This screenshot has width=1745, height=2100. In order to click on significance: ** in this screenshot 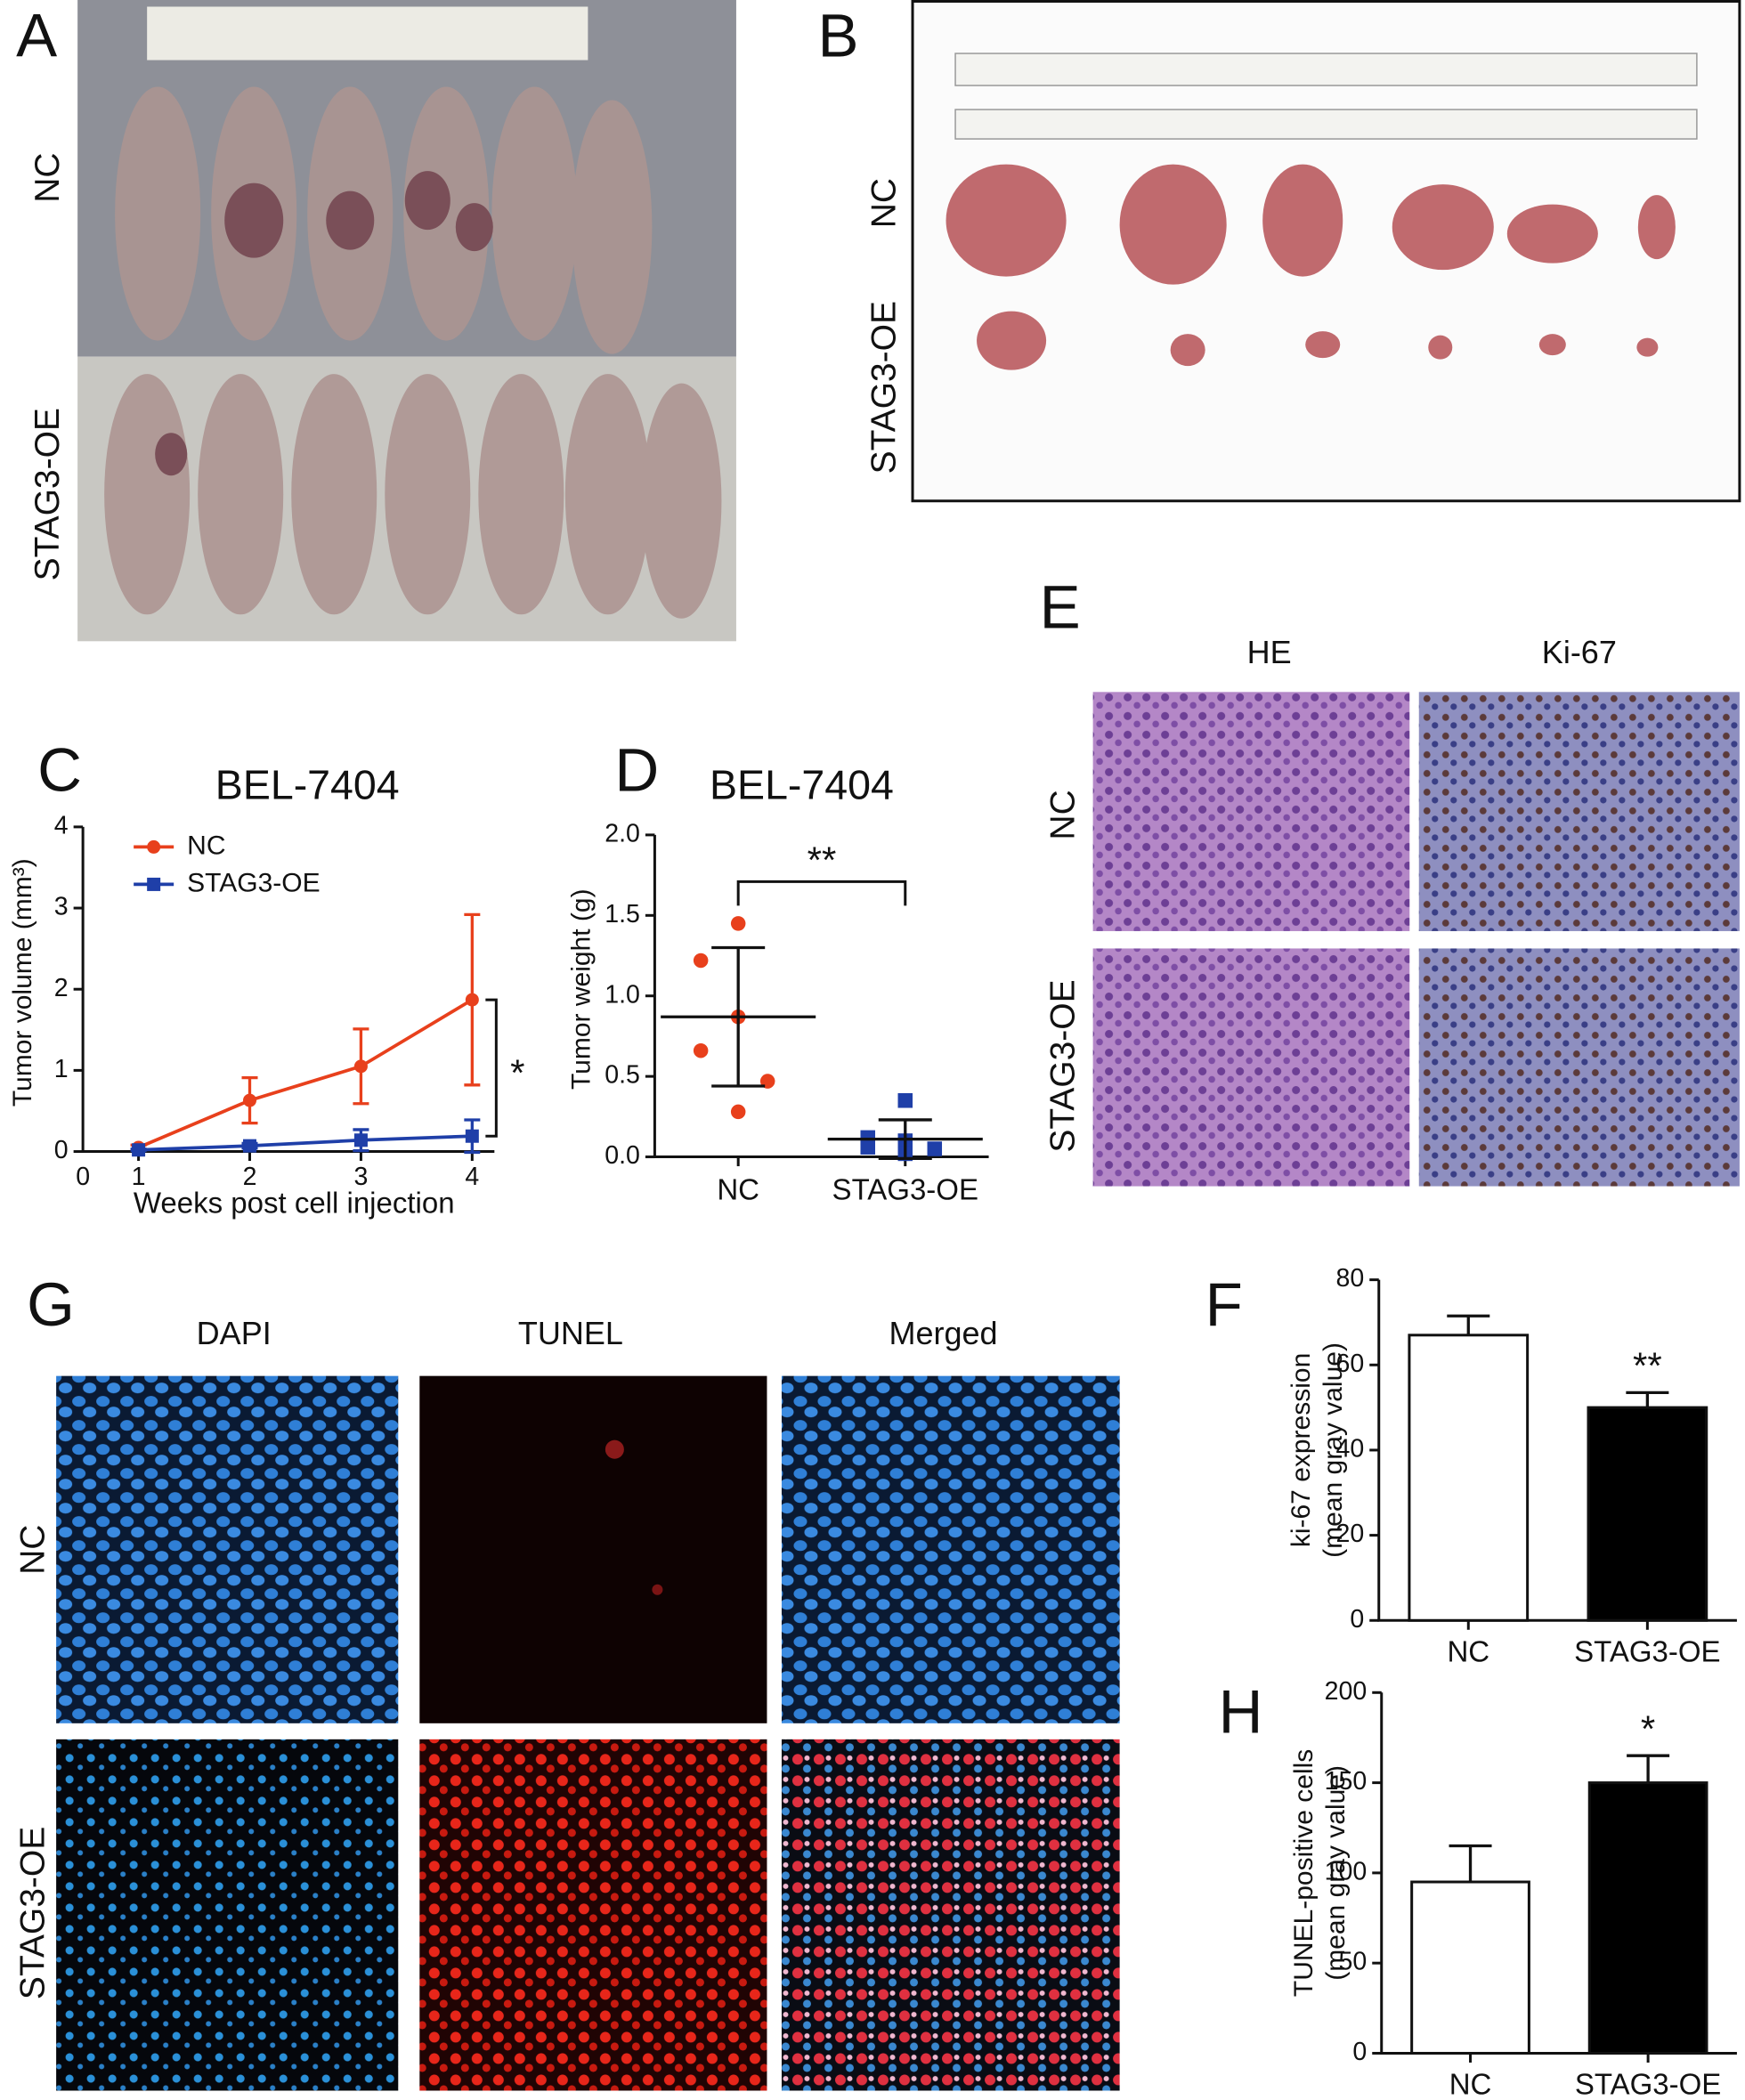, I will do `click(822, 860)`.